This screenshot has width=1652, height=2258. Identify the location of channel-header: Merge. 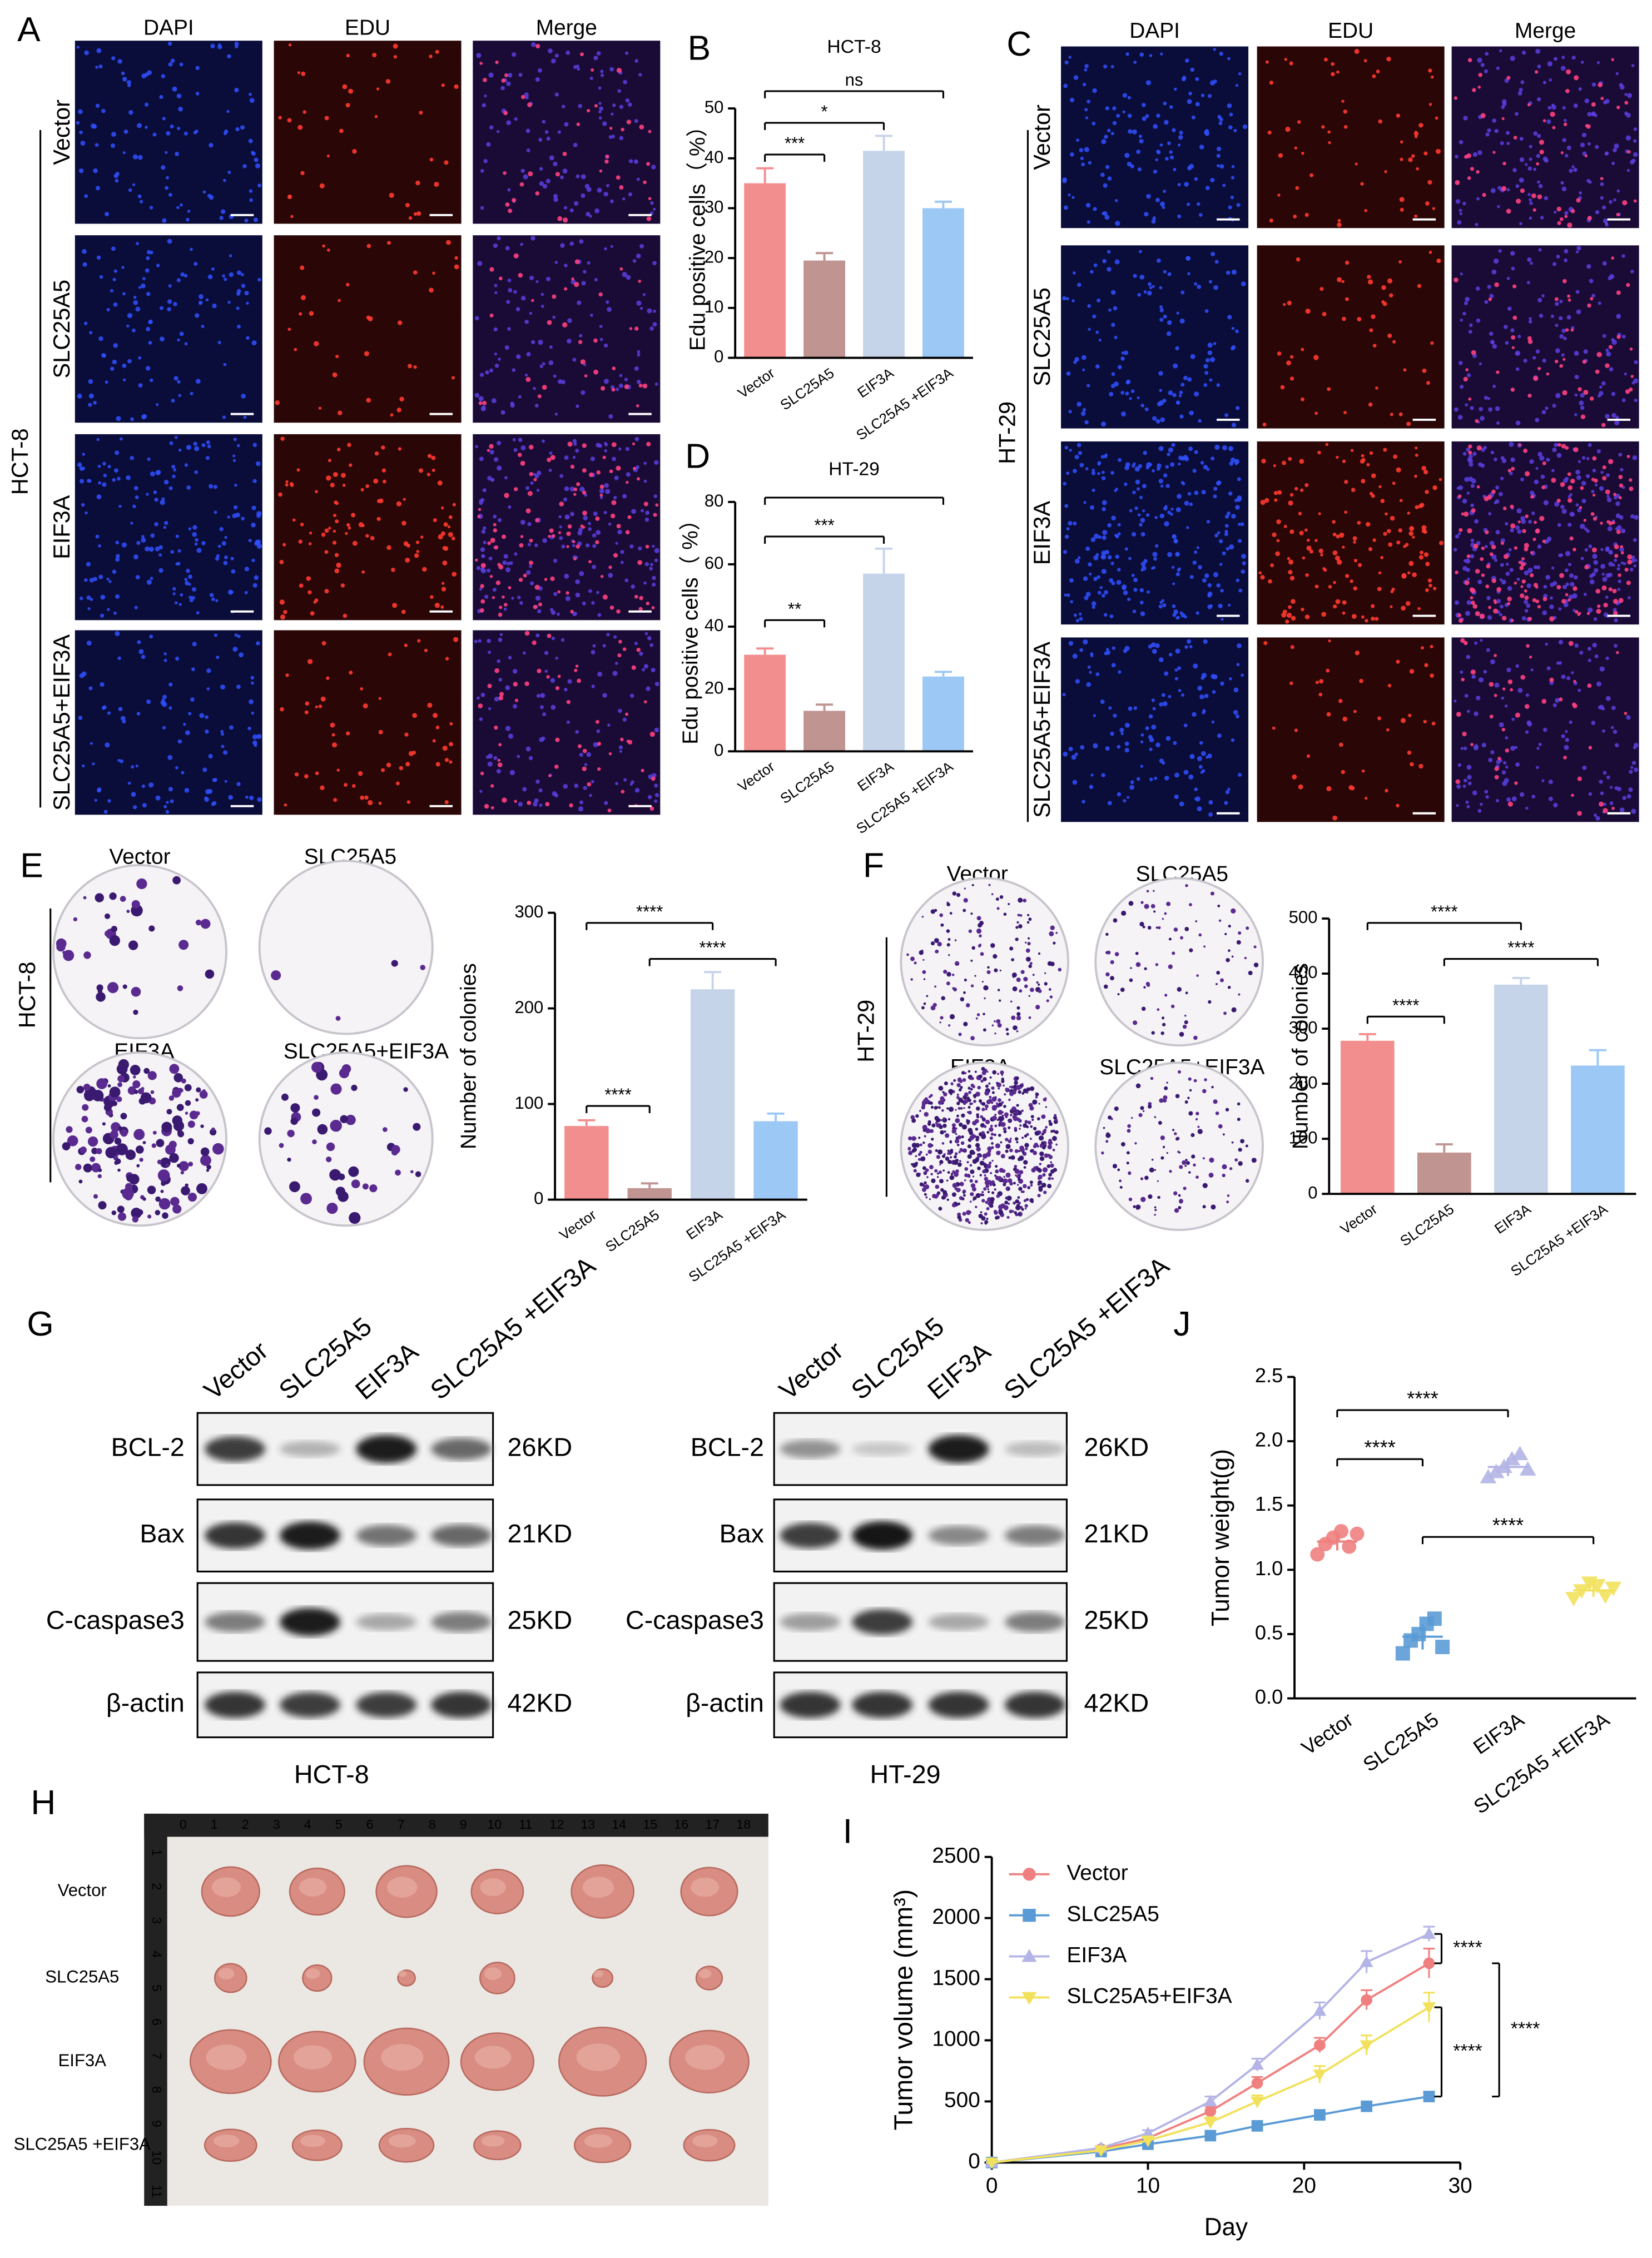
(1546, 31).